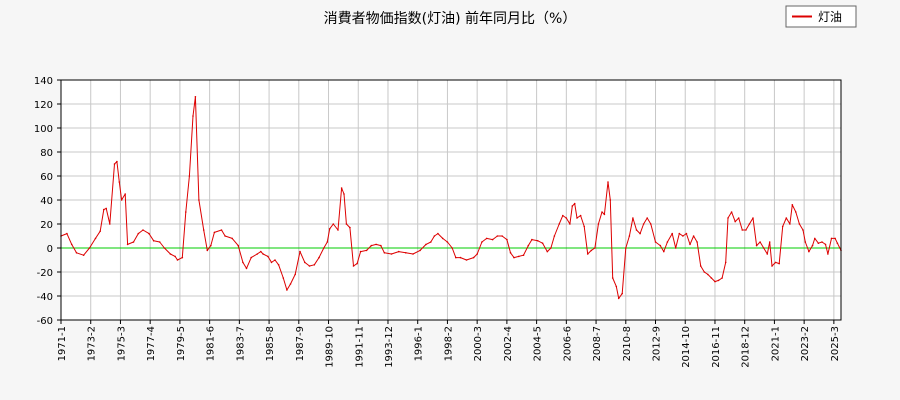  Describe the element at coordinates (835, 343) in the screenshot. I see `x-tick-label: 2025-3` at that location.